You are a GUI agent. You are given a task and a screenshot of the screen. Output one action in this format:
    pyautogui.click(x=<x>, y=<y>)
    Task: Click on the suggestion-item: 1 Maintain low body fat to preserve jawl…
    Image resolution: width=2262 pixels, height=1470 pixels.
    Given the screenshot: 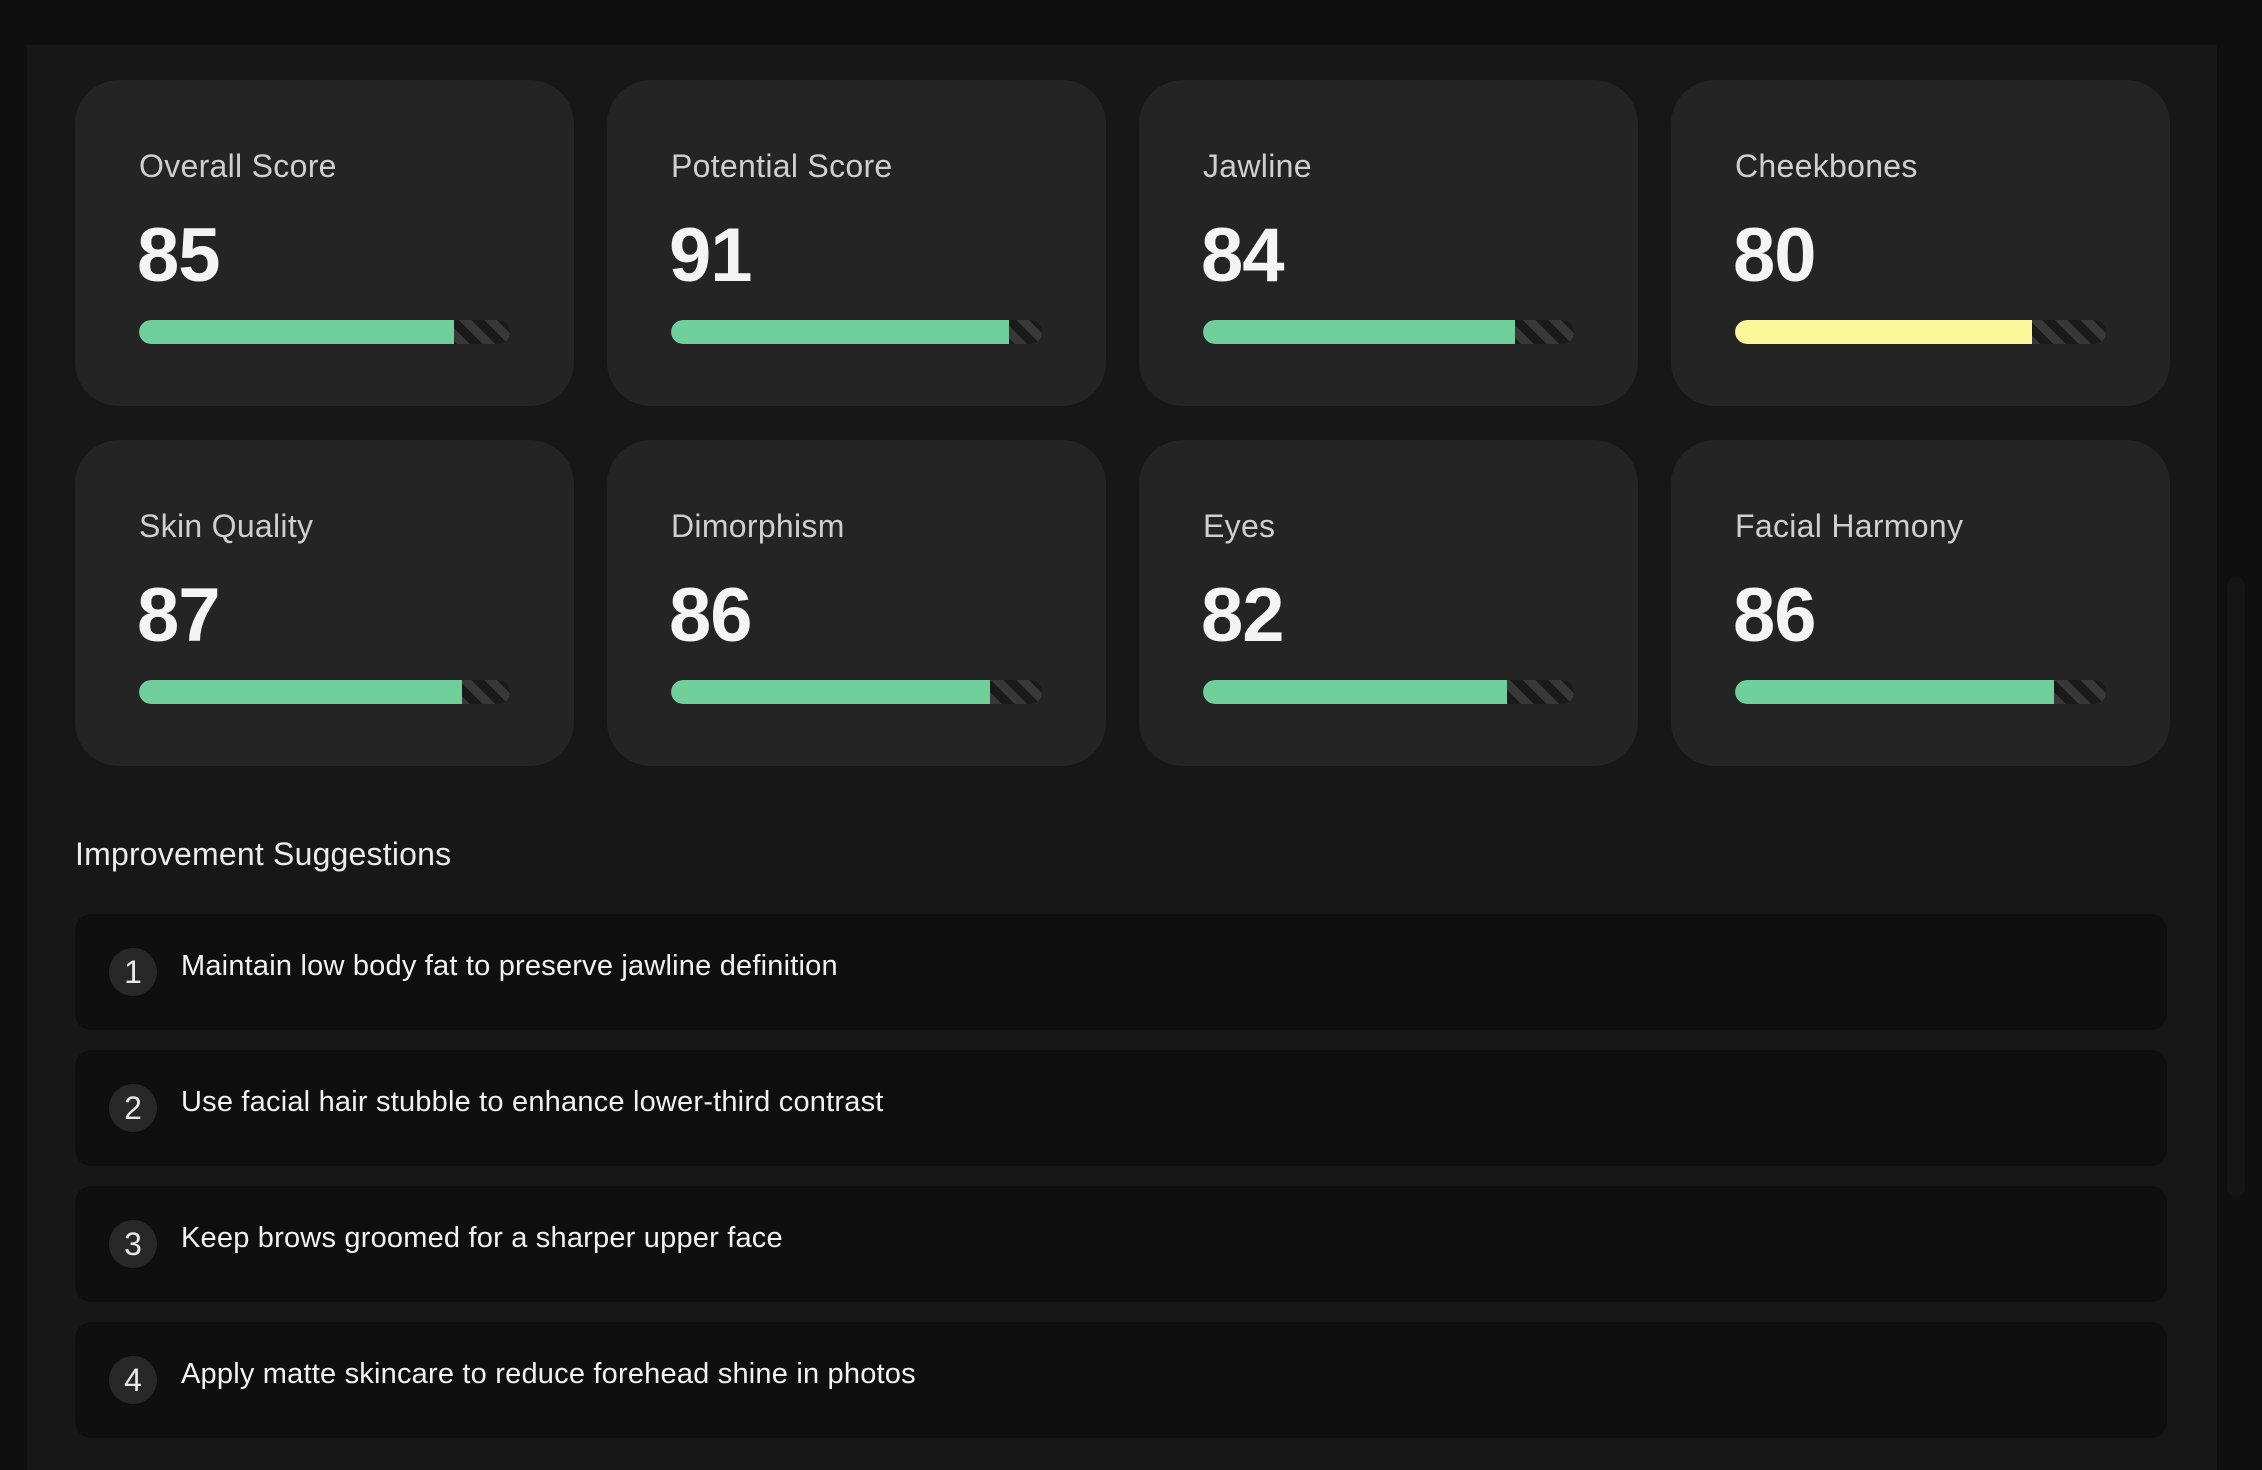 What is the action you would take?
    pyautogui.click(x=1121, y=972)
    